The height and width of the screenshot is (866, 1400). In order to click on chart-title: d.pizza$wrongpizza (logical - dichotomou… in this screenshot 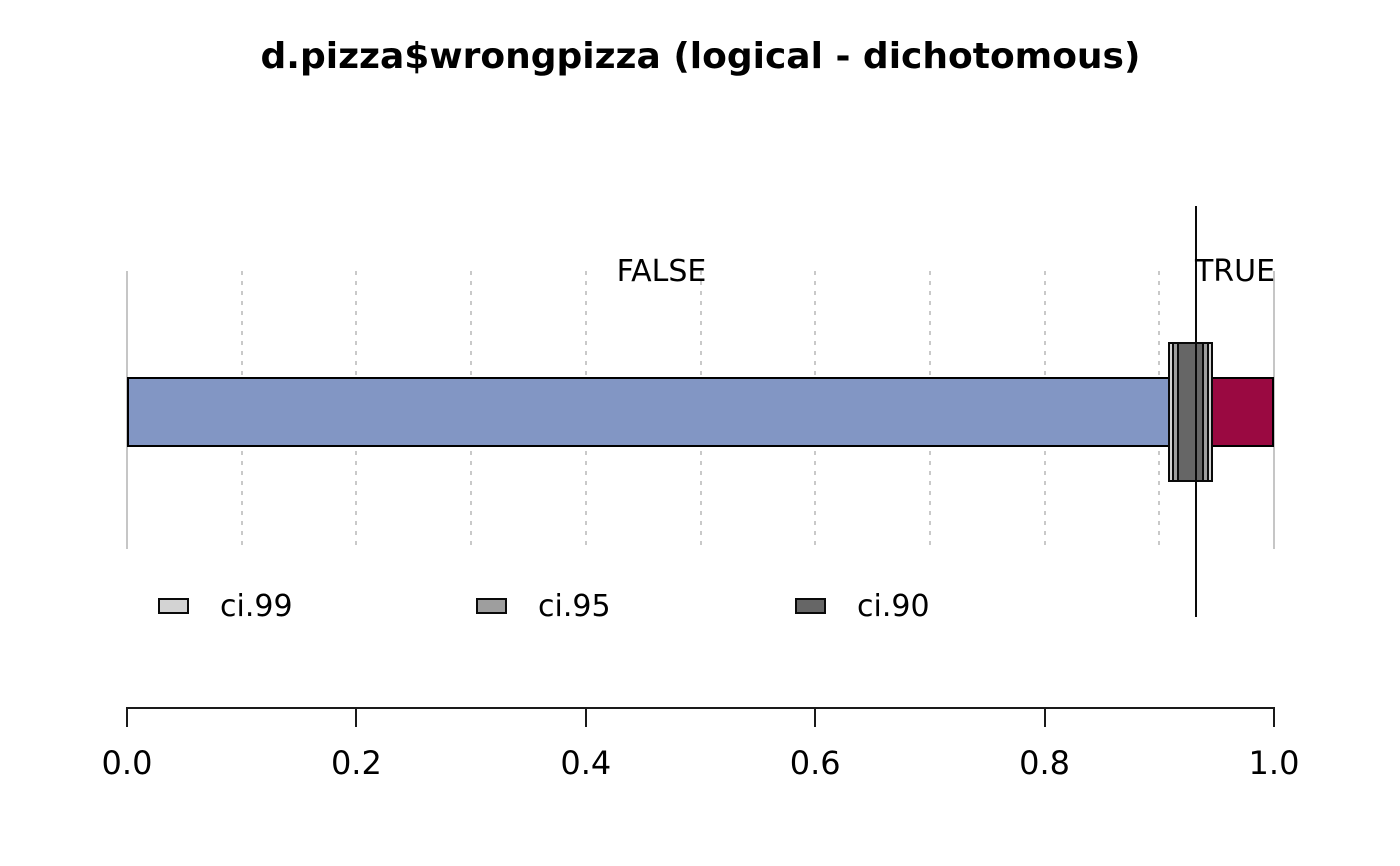, I will do `click(700, 56)`.